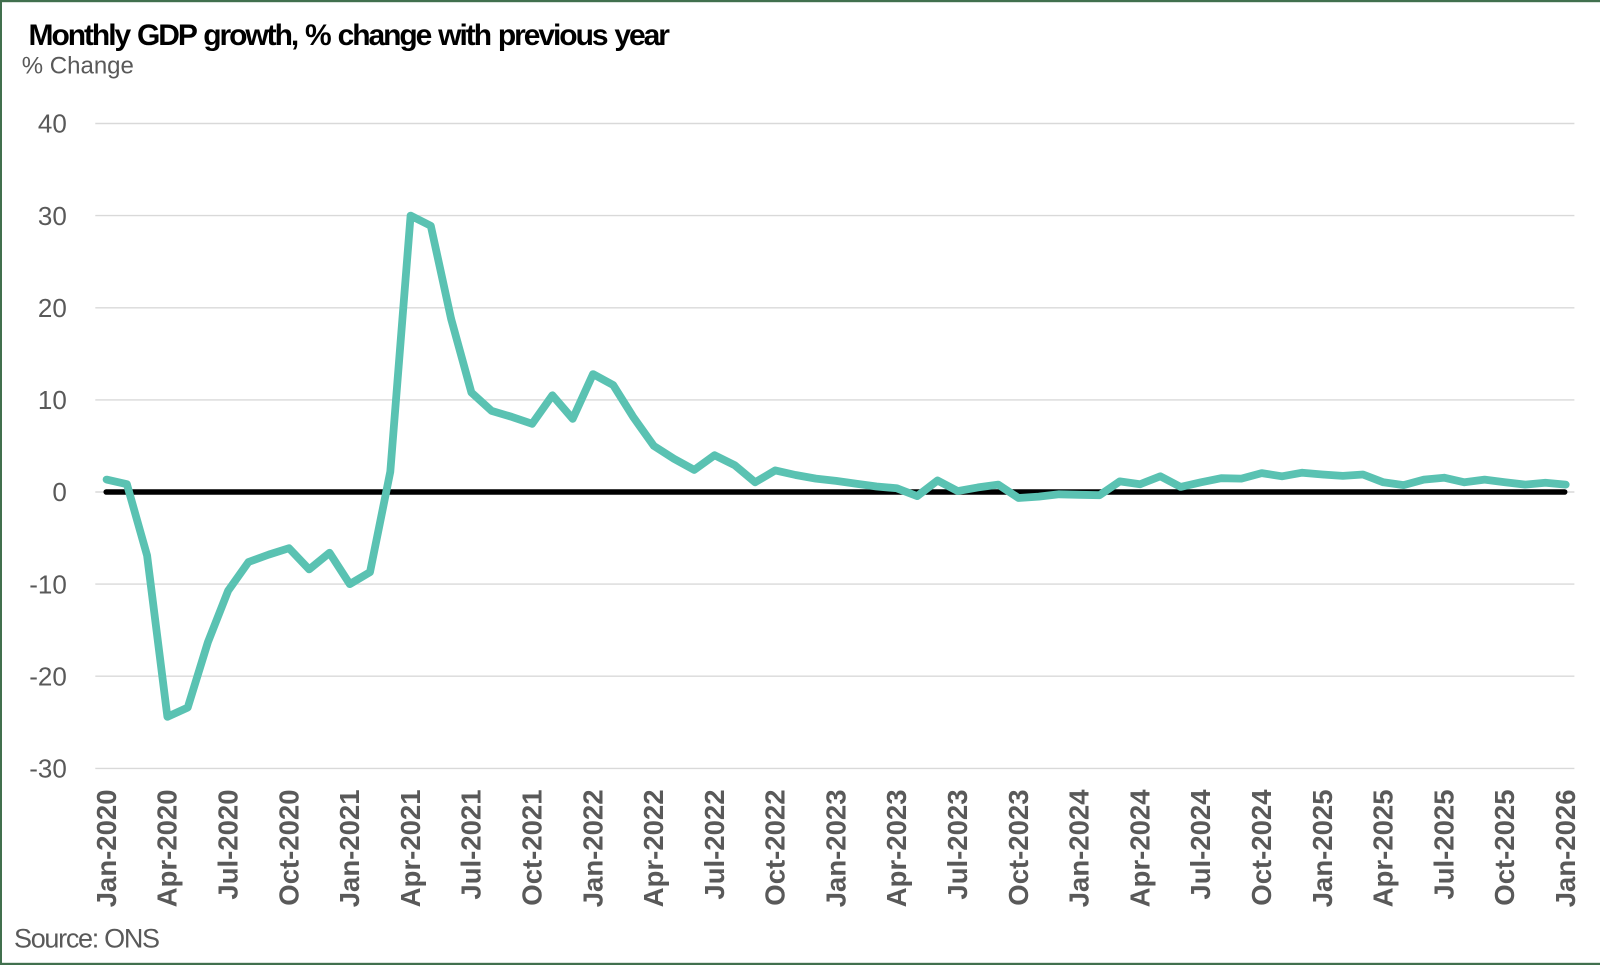 Image resolution: width=1600 pixels, height=965 pixels. What do you see at coordinates (1443, 845) in the screenshot?
I see `svg-text: Jul-2025` at bounding box center [1443, 845].